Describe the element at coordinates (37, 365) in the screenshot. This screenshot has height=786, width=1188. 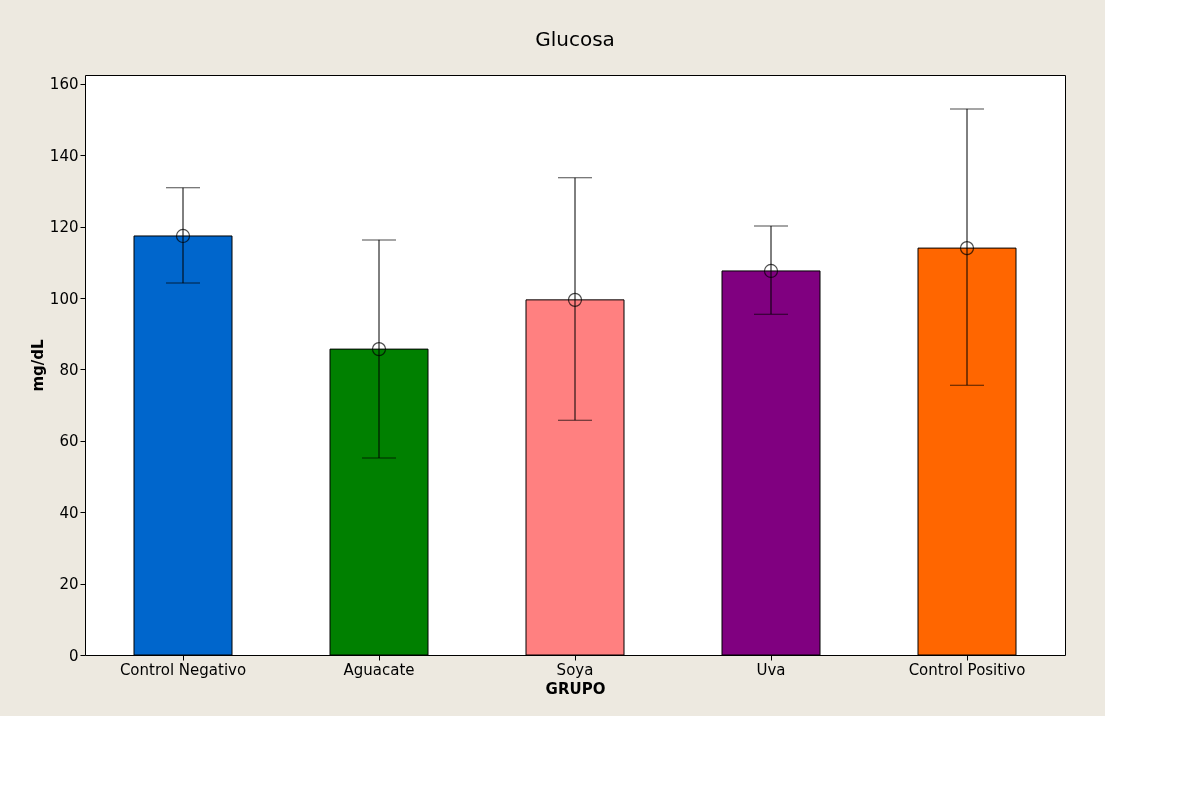
I see `y-axis-title: mg/dL` at that location.